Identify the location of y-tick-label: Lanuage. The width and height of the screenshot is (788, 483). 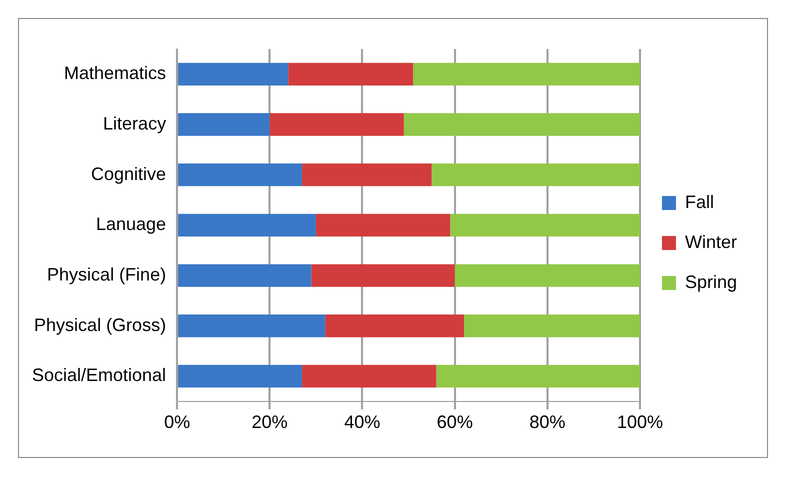
(131, 224).